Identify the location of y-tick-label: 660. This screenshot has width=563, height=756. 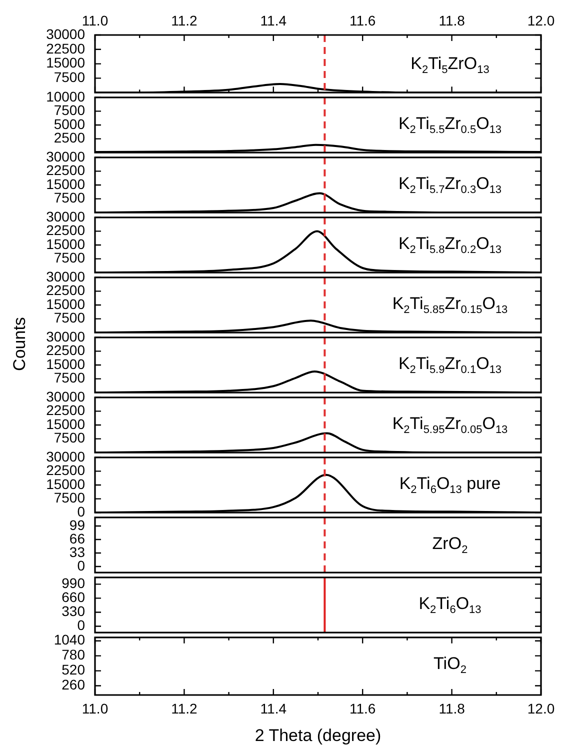
(74, 597).